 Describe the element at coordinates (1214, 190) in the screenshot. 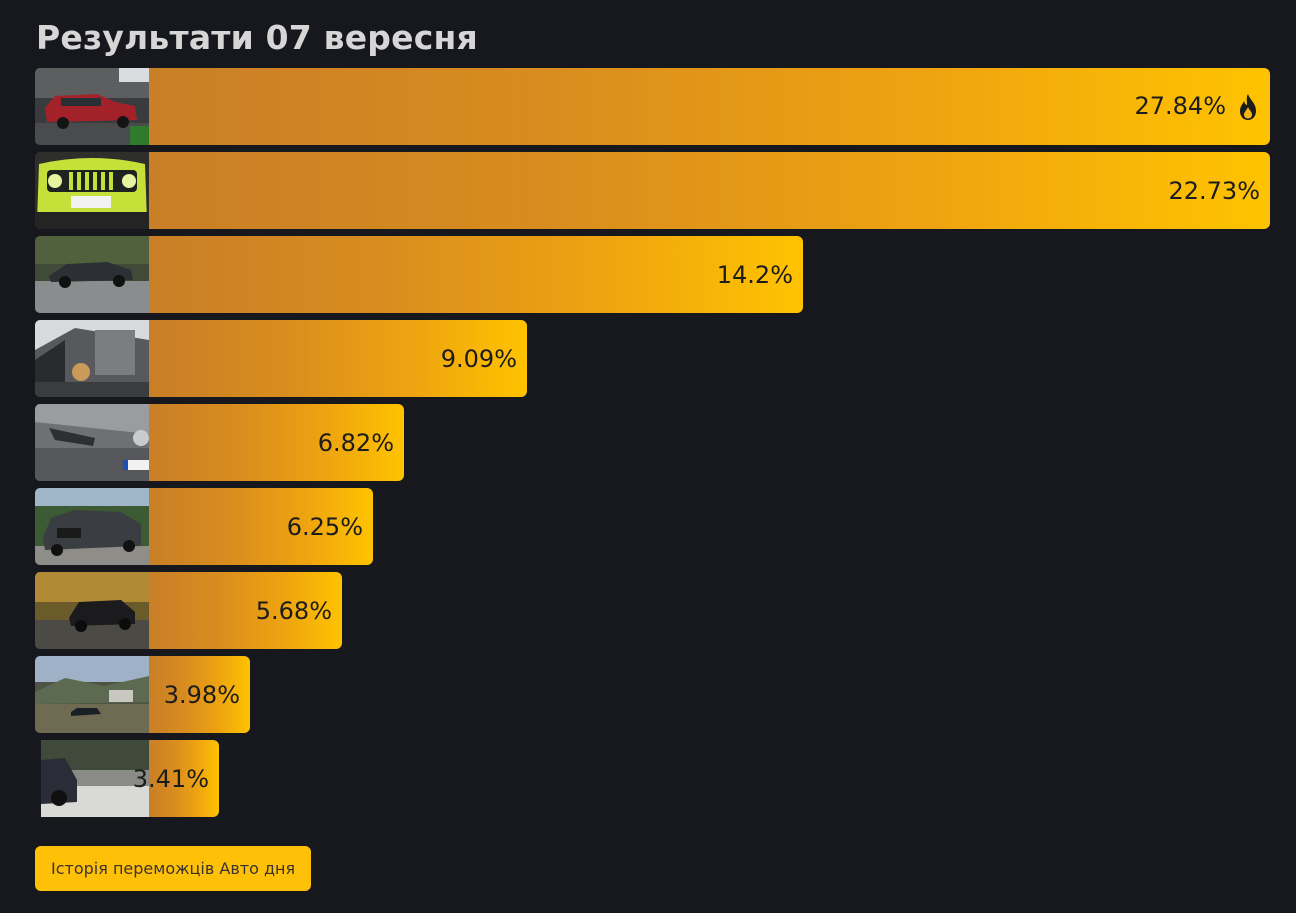

I see `result-percent: 22.73%` at that location.